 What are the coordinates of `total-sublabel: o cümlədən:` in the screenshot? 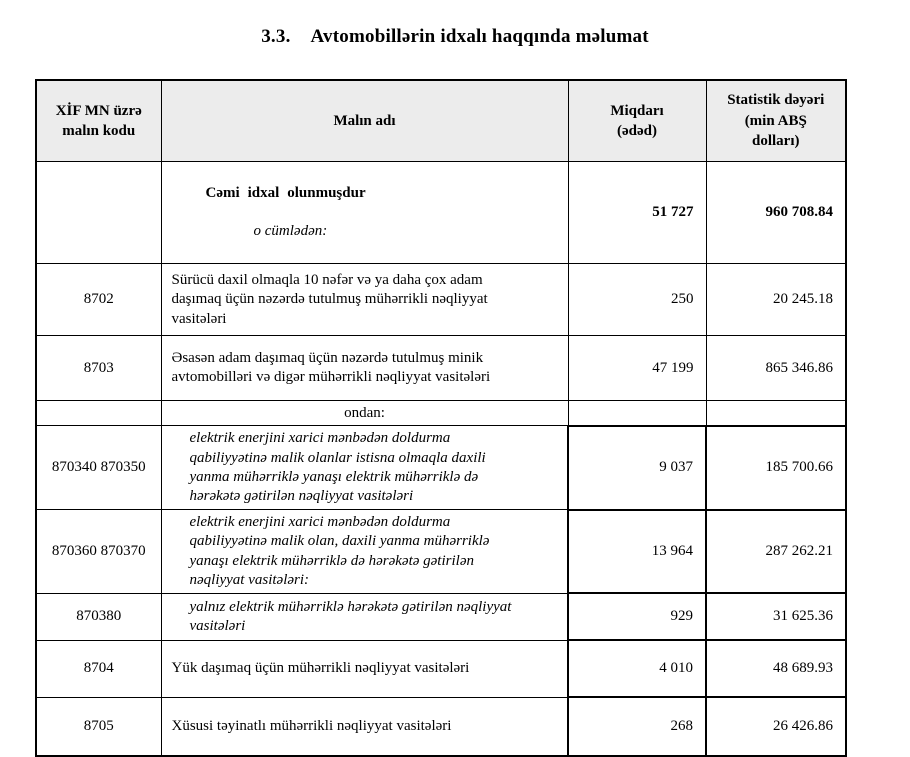 It's located at (290, 231).